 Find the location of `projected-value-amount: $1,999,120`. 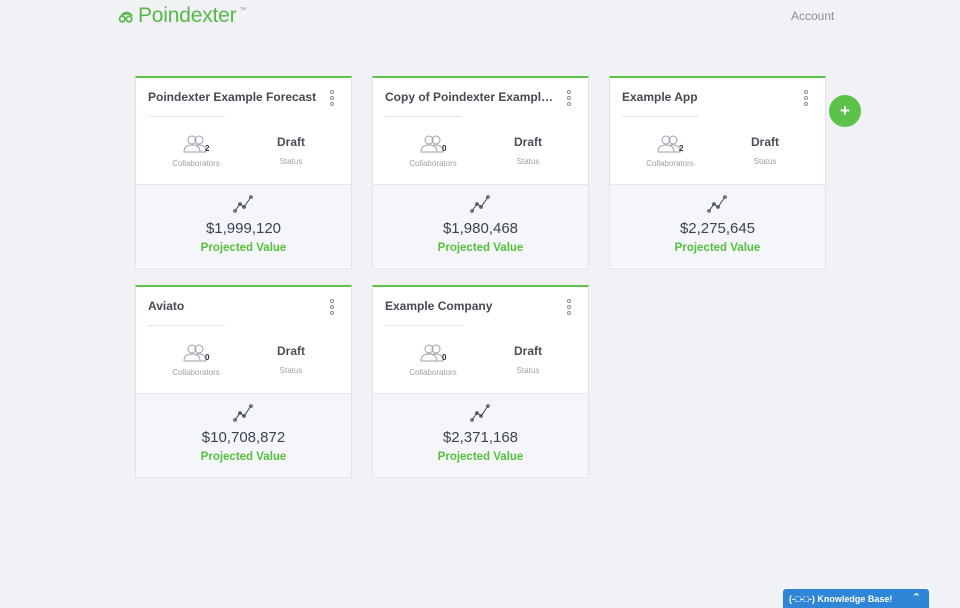

projected-value-amount: $1,999,120 is located at coordinates (243, 228).